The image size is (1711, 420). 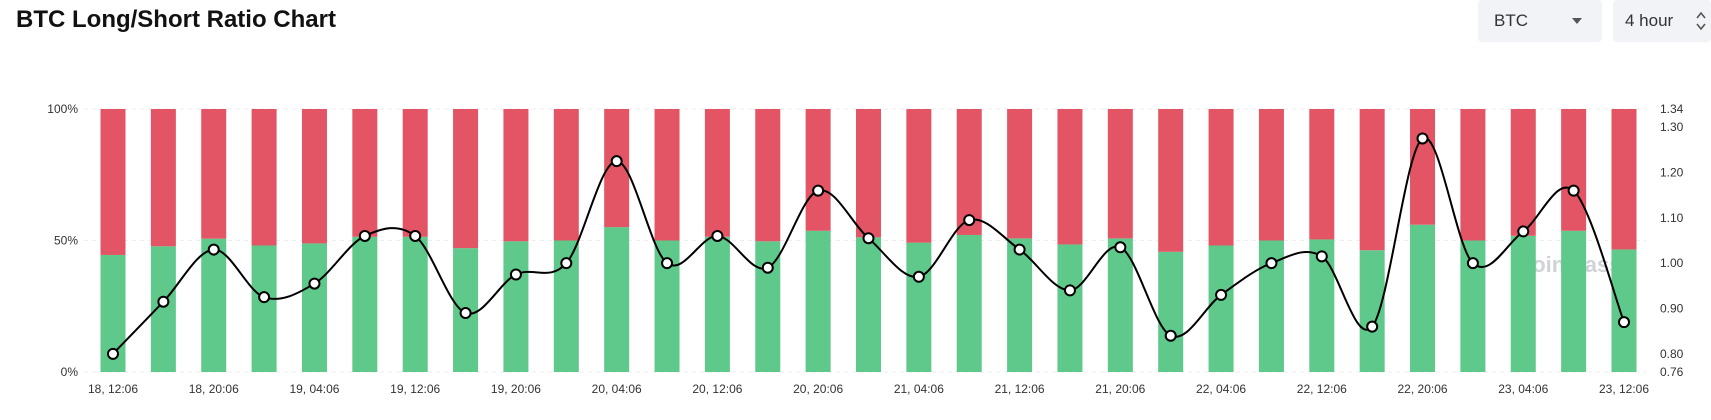 What do you see at coordinates (1423, 389) in the screenshot?
I see `x-tick-label: 22, 20:06` at bounding box center [1423, 389].